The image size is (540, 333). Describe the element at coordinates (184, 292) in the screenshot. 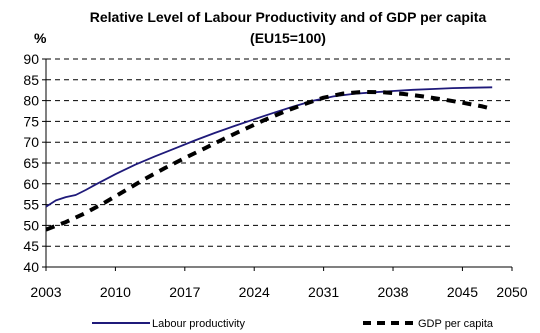

I see `x-tick-label-2017: 2017` at that location.